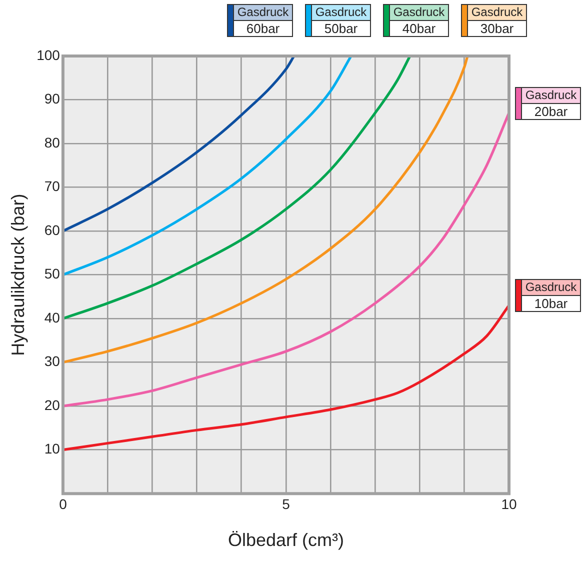 The width and height of the screenshot is (583, 566). I want to click on y-tick-label: 70, so click(52, 186).